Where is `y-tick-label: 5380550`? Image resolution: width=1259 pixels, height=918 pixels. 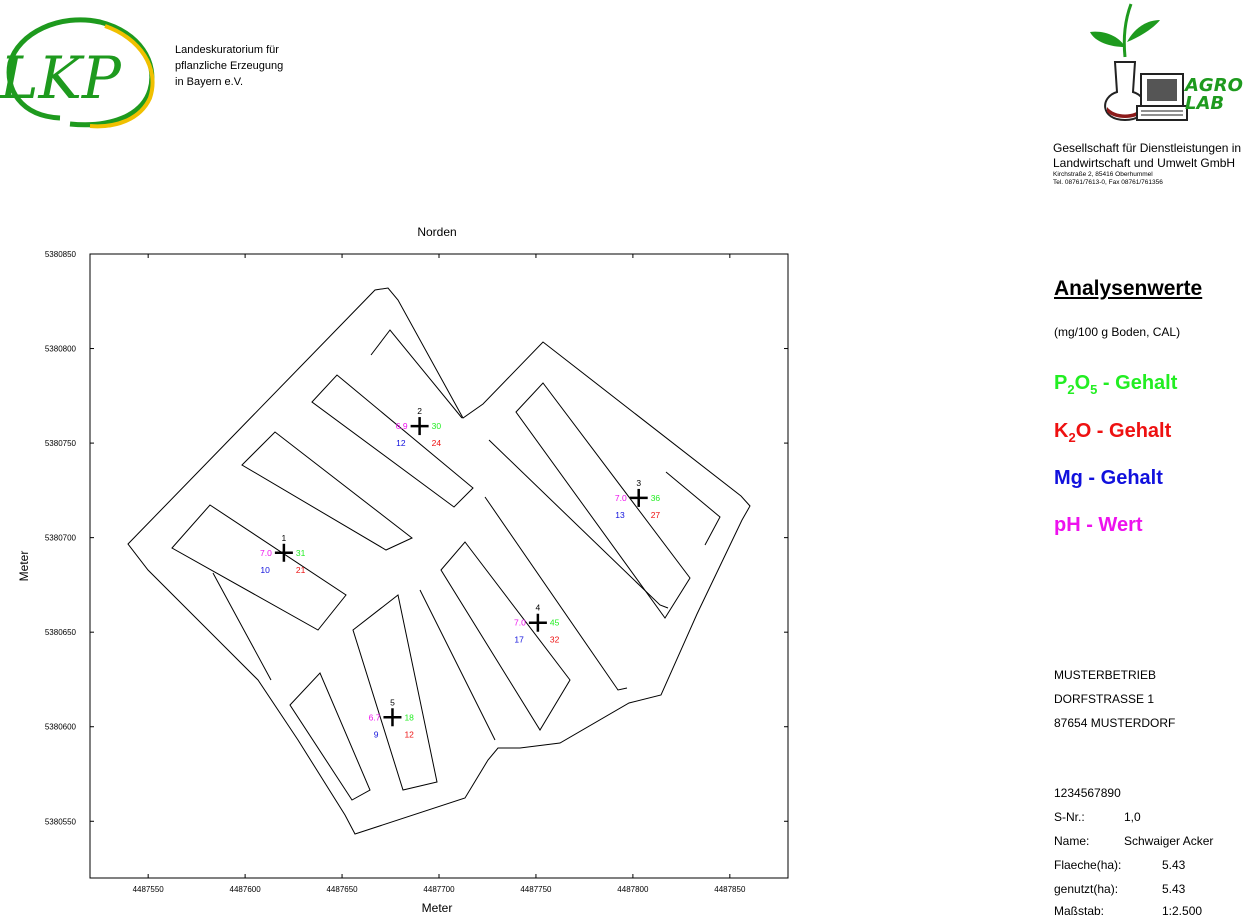
y-tick-label: 5380550 is located at coordinates (61, 821).